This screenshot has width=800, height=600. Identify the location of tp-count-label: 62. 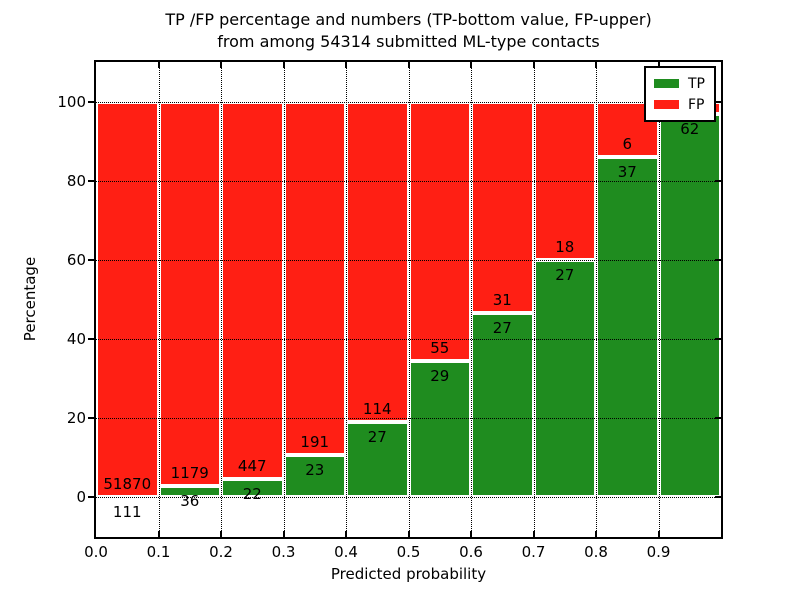
(690, 128).